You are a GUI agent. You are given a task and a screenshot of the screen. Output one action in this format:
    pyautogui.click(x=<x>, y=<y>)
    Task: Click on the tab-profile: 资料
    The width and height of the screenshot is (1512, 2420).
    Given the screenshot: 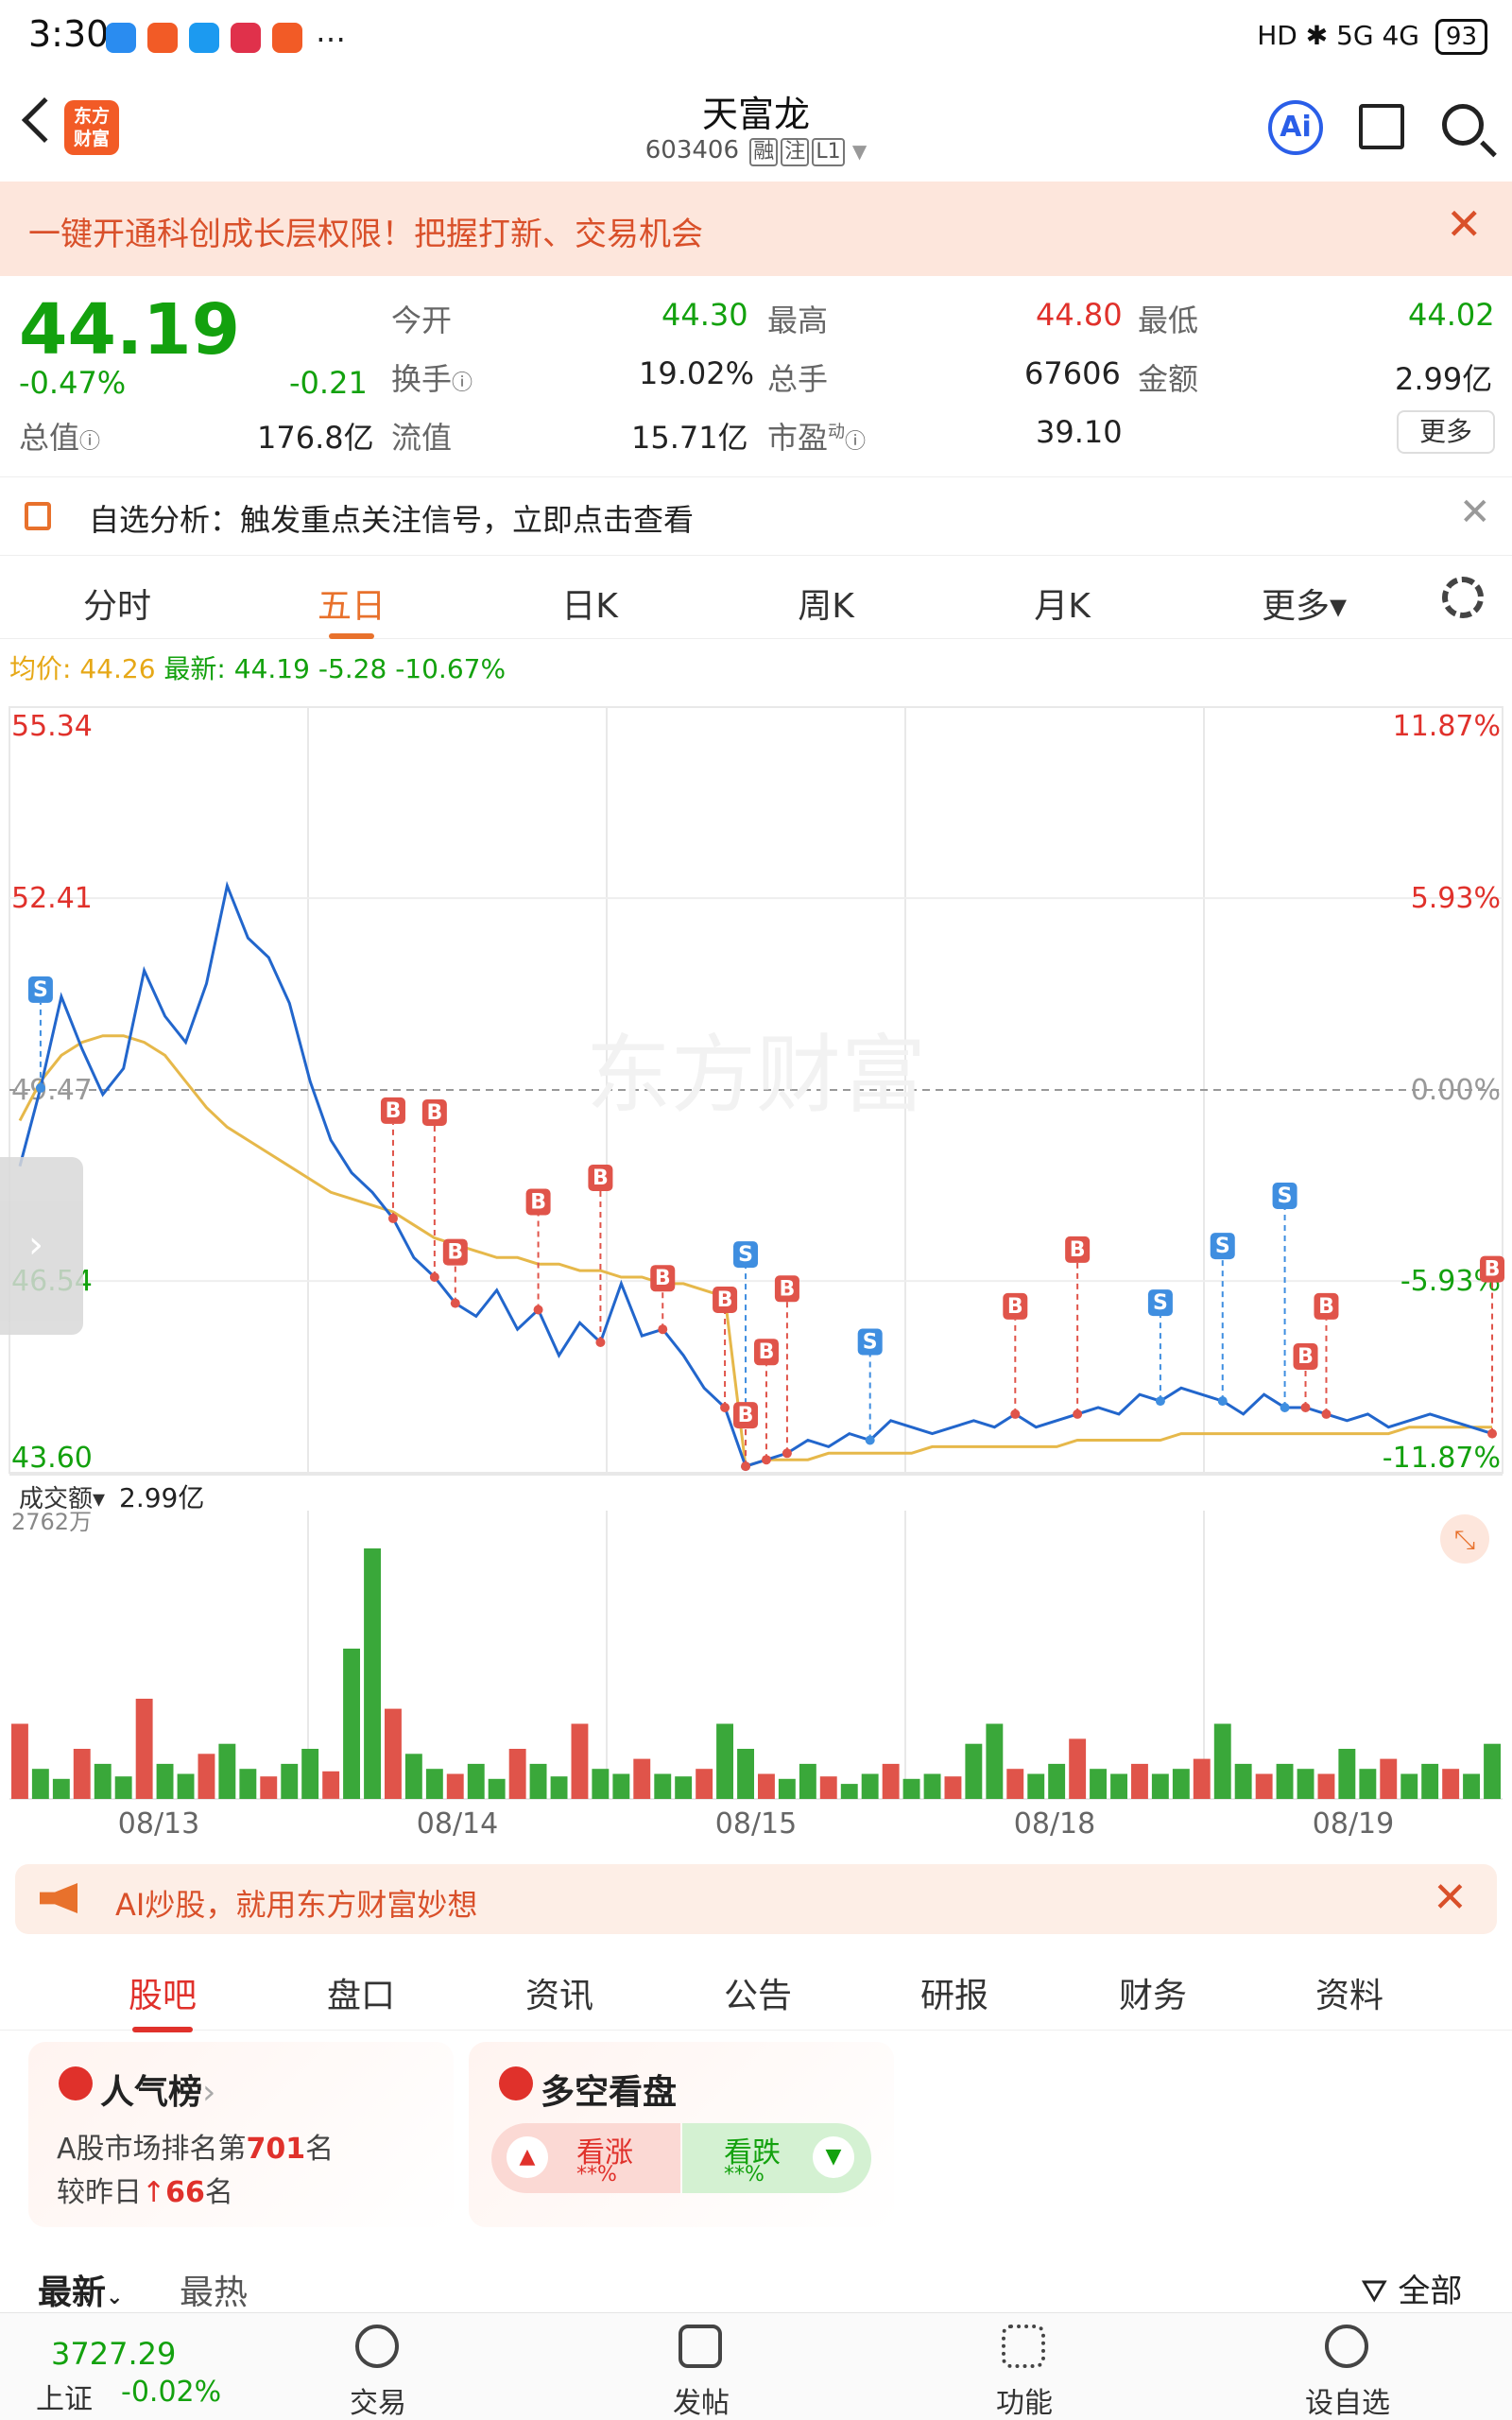 What is the action you would take?
    pyautogui.click(x=1348, y=1996)
    